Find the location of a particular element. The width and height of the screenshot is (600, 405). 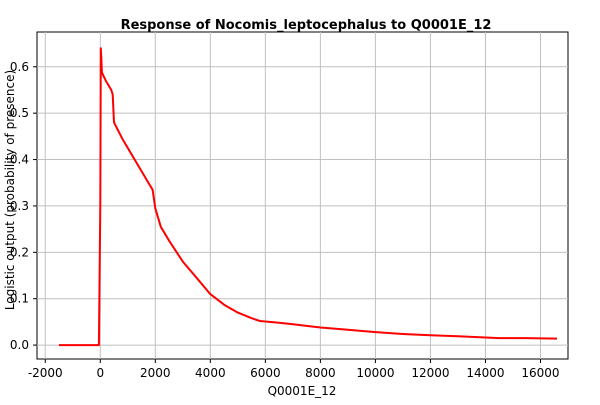

y-tick-label: 0.2 is located at coordinates (19, 252).